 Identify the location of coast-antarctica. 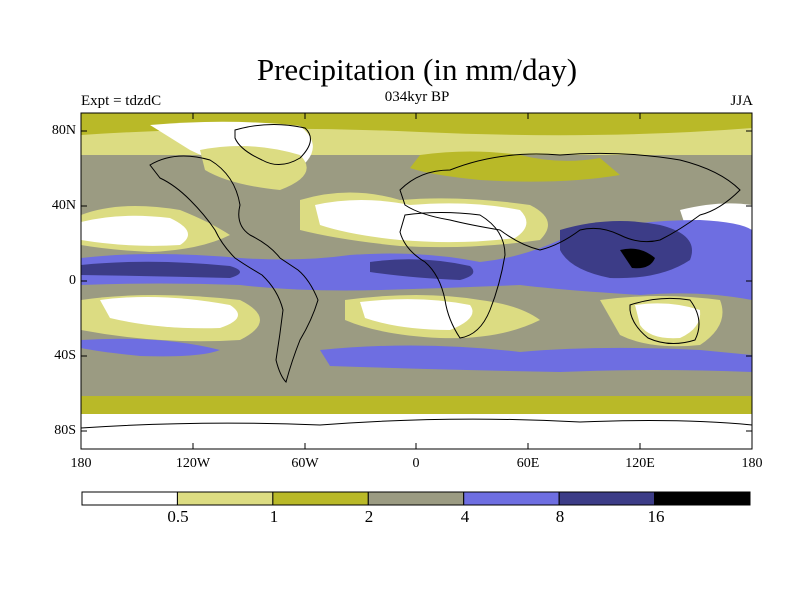
(416, 423).